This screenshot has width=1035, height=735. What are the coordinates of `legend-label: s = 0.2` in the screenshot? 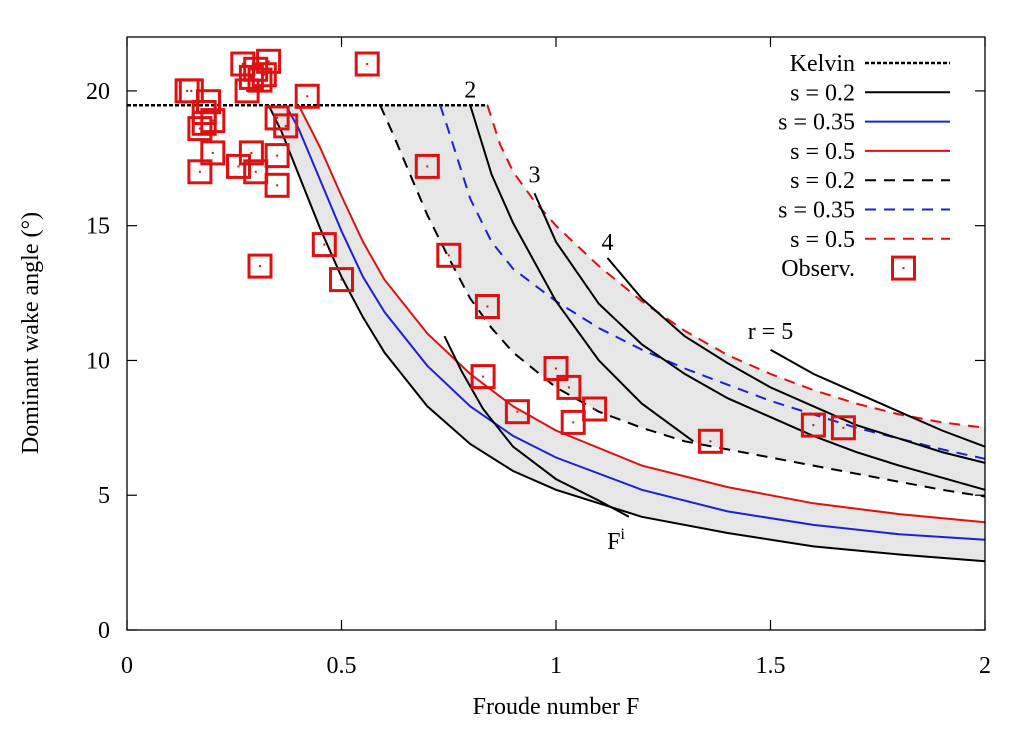 It's located at (822, 93).